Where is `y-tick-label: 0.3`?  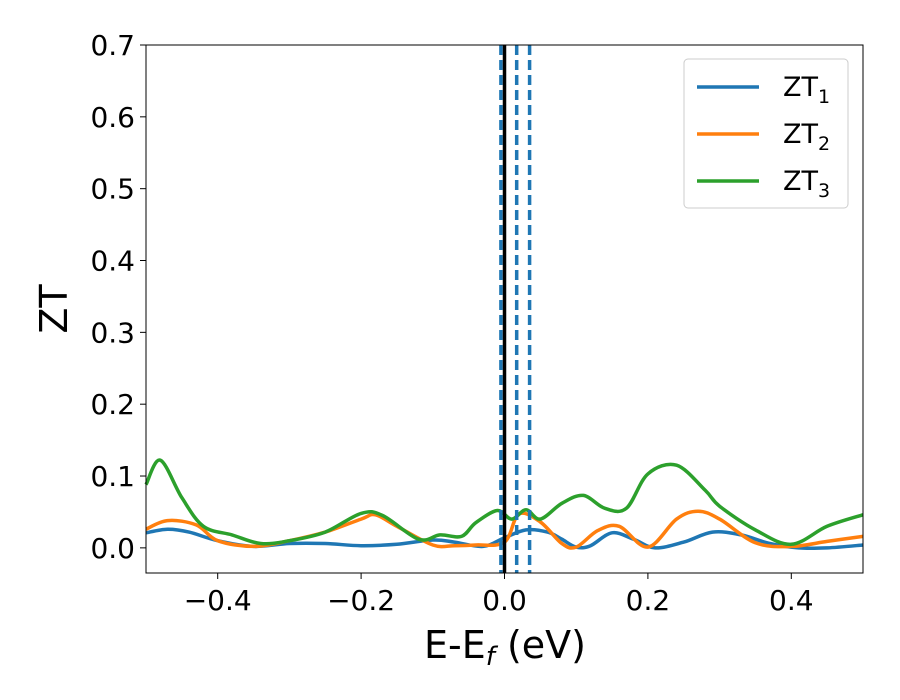
y-tick-label: 0.3 is located at coordinates (112, 332).